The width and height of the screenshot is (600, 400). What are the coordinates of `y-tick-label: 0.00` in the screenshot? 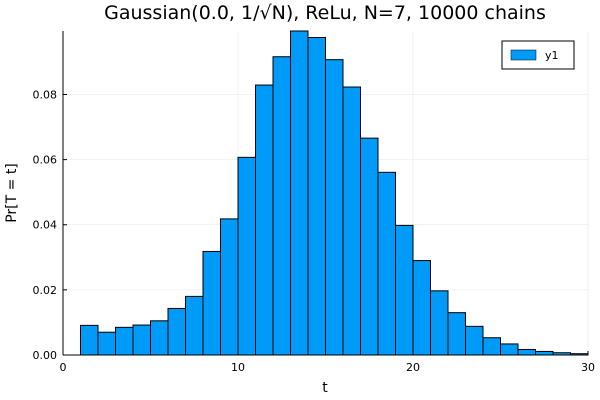 It's located at (45, 355).